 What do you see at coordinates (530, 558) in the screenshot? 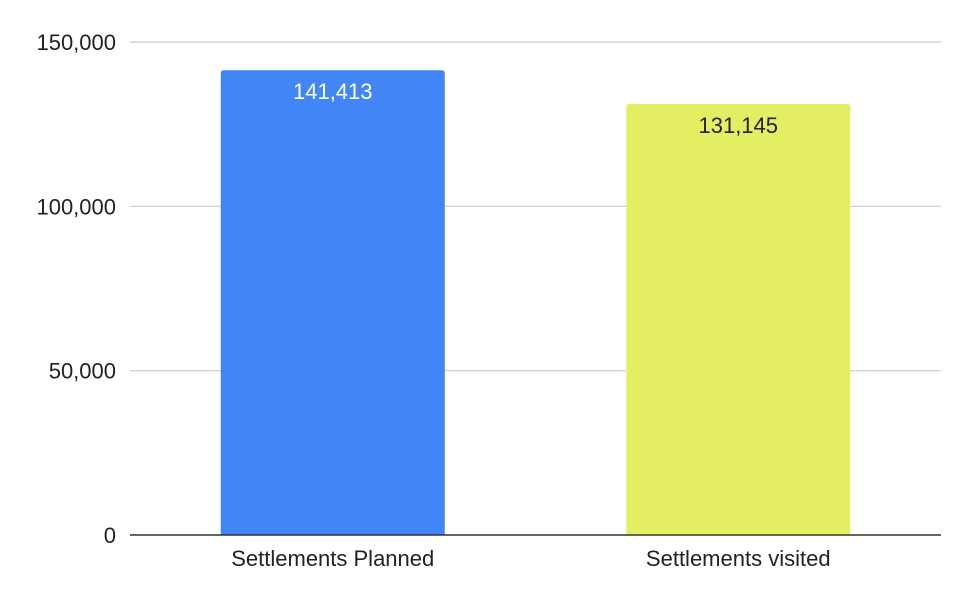
I see `x-axis-categories: Settlements Planned Settlements visited` at bounding box center [530, 558].